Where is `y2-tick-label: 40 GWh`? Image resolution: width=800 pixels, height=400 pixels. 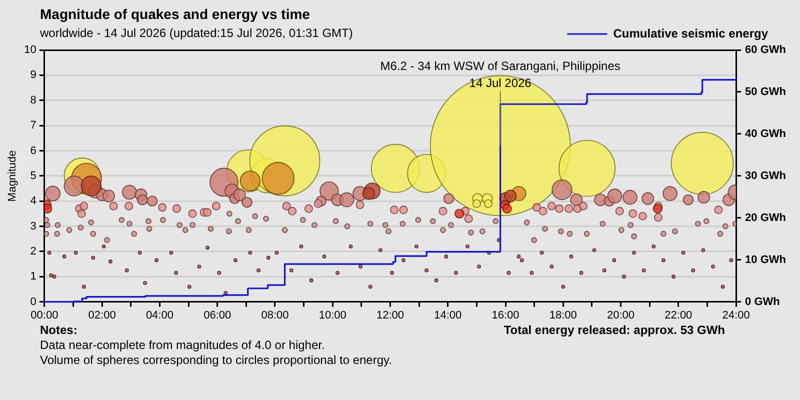 y2-tick-label: 40 GWh is located at coordinates (765, 134).